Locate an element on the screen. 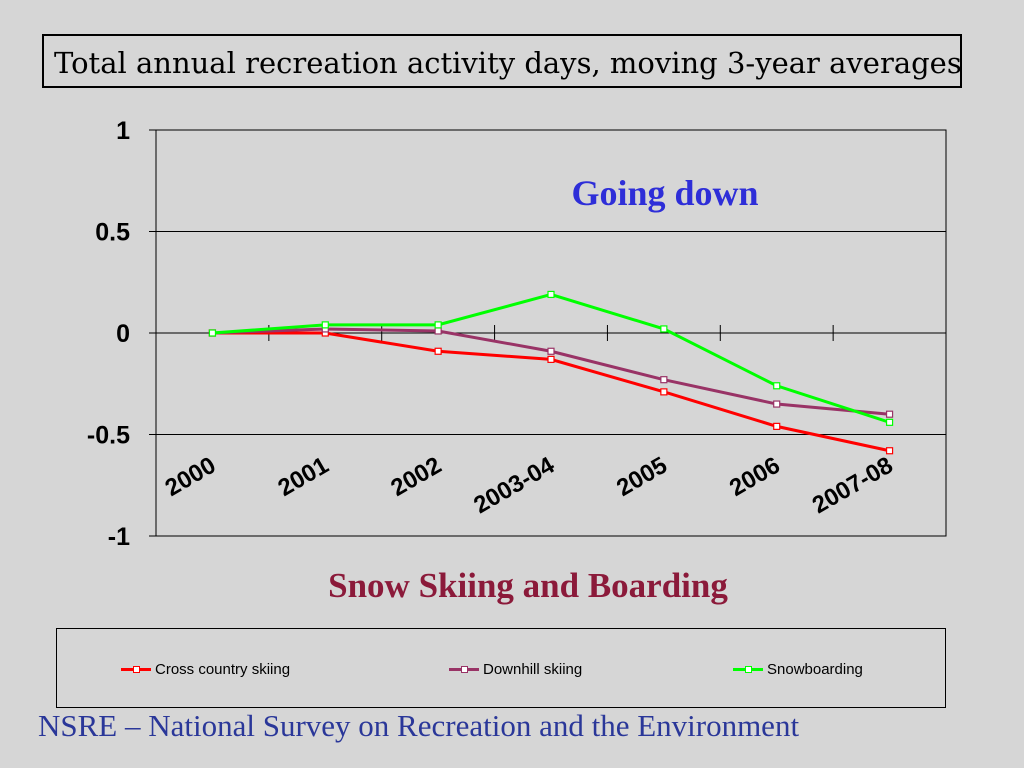  legend-swatch-cross-country is located at coordinates (136, 669).